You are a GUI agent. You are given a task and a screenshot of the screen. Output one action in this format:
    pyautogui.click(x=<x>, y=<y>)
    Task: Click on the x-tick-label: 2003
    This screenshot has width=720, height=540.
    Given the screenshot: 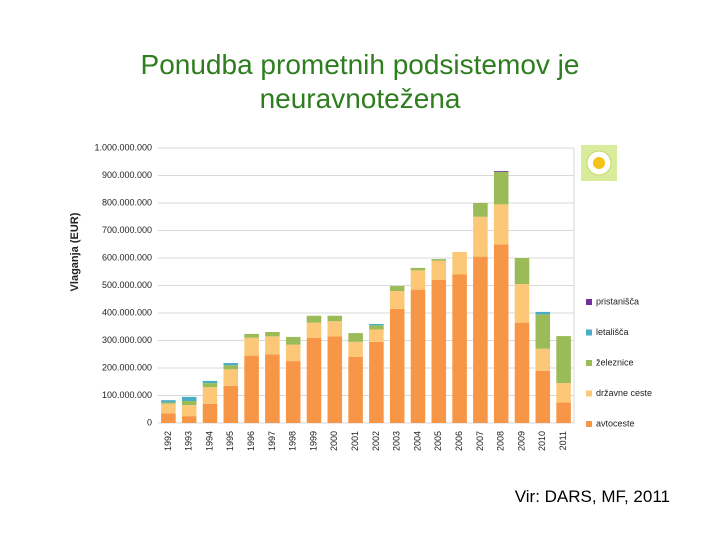 What is the action you would take?
    pyautogui.click(x=397, y=441)
    